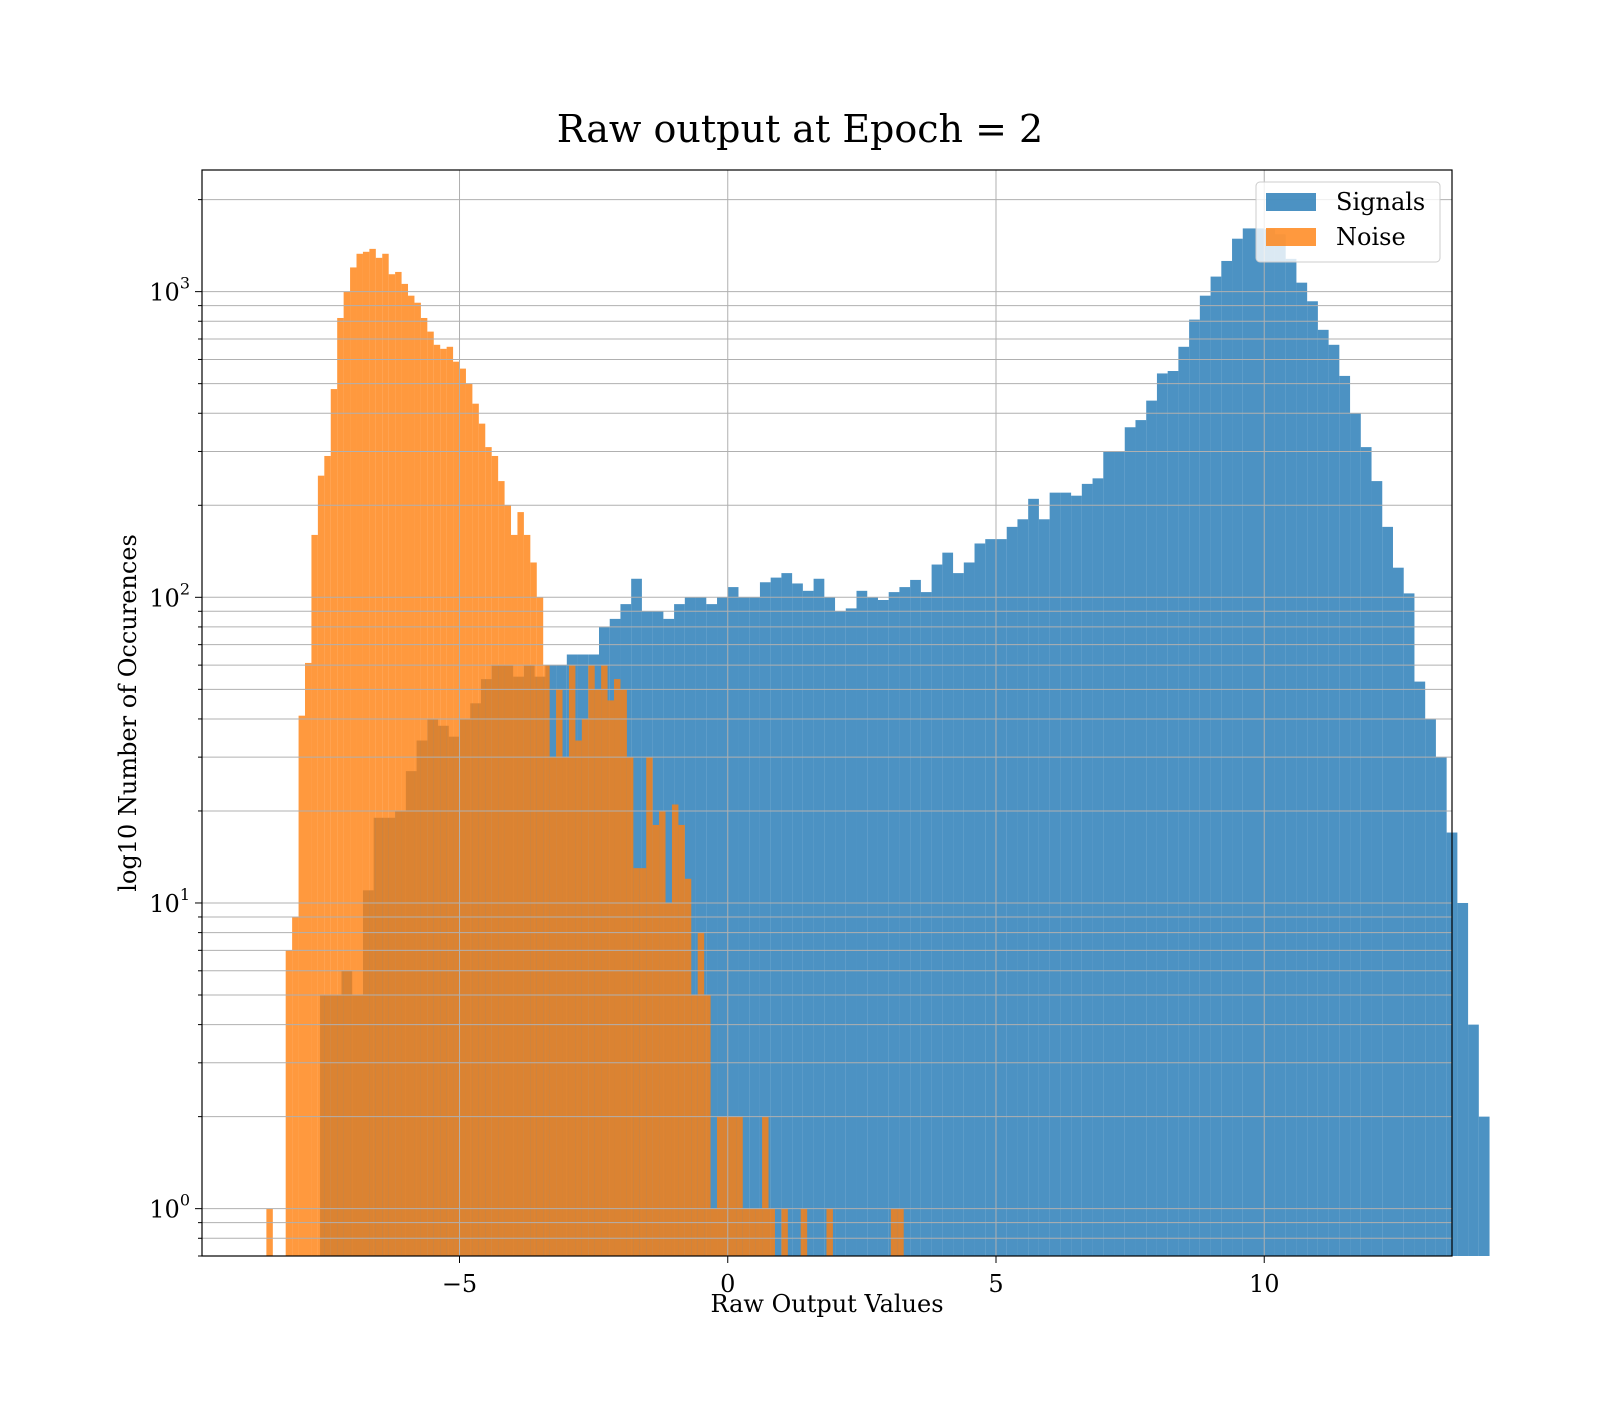 The height and width of the screenshot is (1405, 1600). Describe the element at coordinates (995, 1284) in the screenshot. I see `x-tick-label: 5` at that location.